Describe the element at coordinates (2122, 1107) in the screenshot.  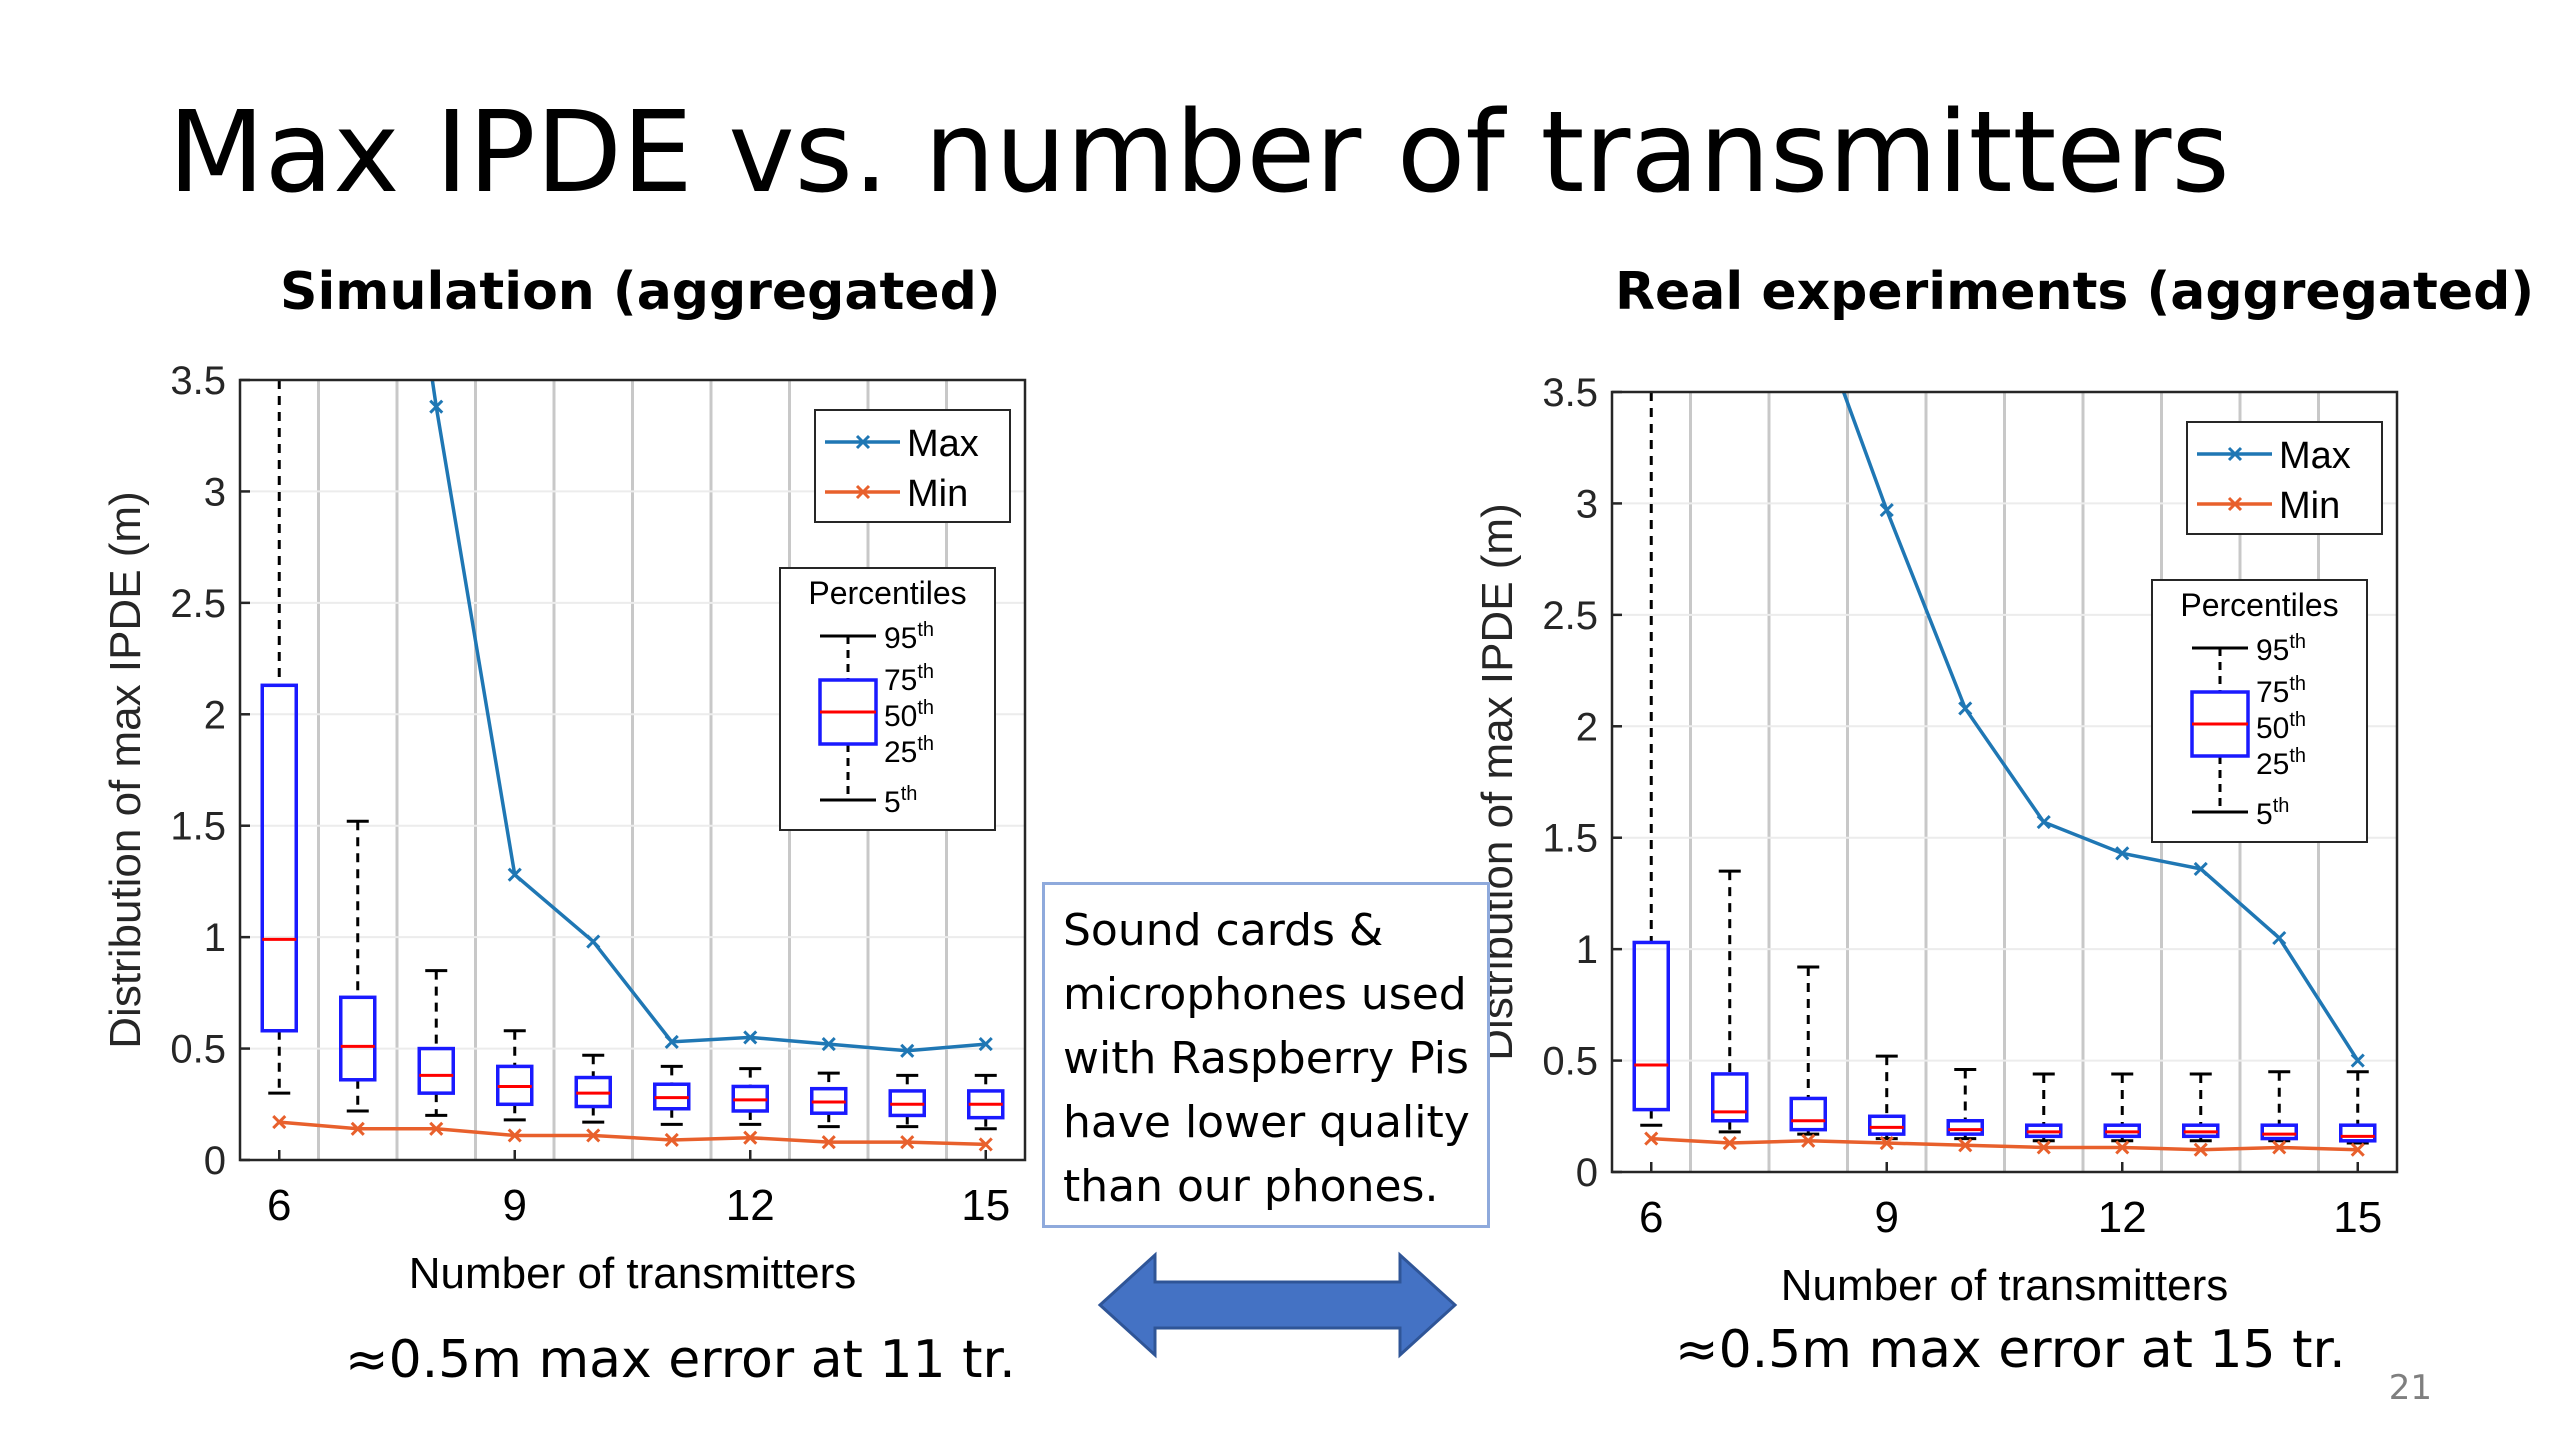
I see `box-x12` at that location.